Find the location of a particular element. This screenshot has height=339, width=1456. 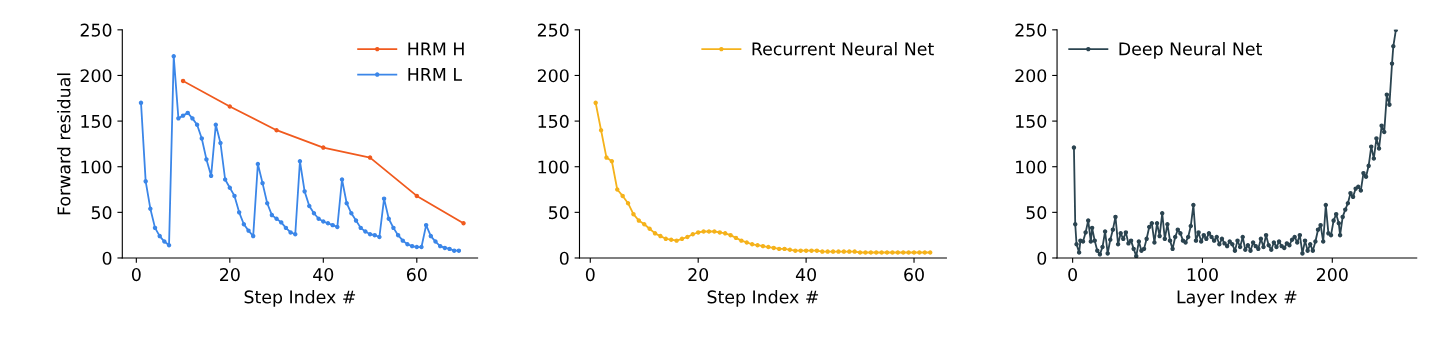

legend-label: HRM L is located at coordinates (435, 74).